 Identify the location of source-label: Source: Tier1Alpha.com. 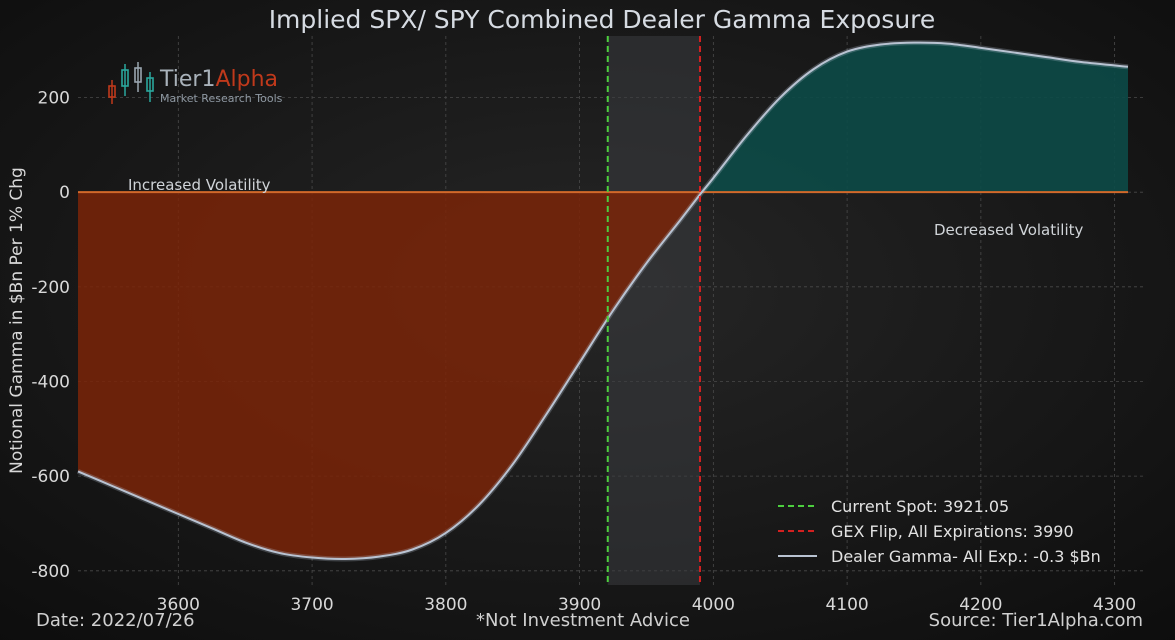
(1035, 620).